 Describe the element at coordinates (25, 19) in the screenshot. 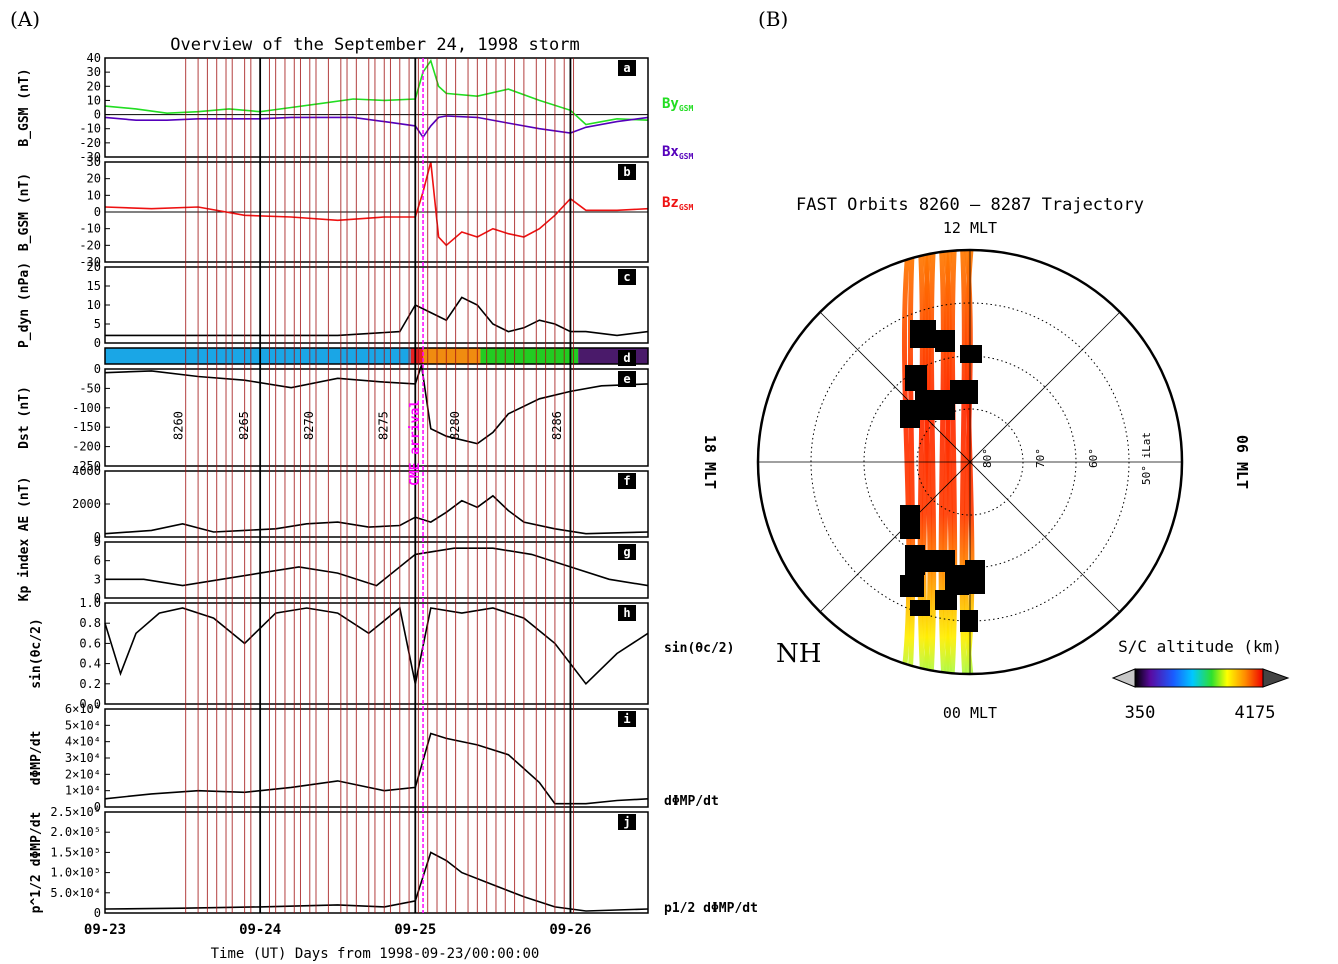

I see `figure-label-a: (A)` at that location.